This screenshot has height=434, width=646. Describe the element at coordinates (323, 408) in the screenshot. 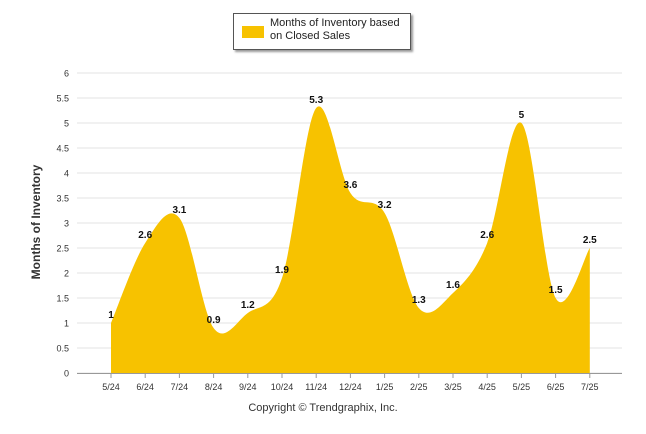

I see `copyright-text: Copyright © Trendgraphix, Inc.` at that location.